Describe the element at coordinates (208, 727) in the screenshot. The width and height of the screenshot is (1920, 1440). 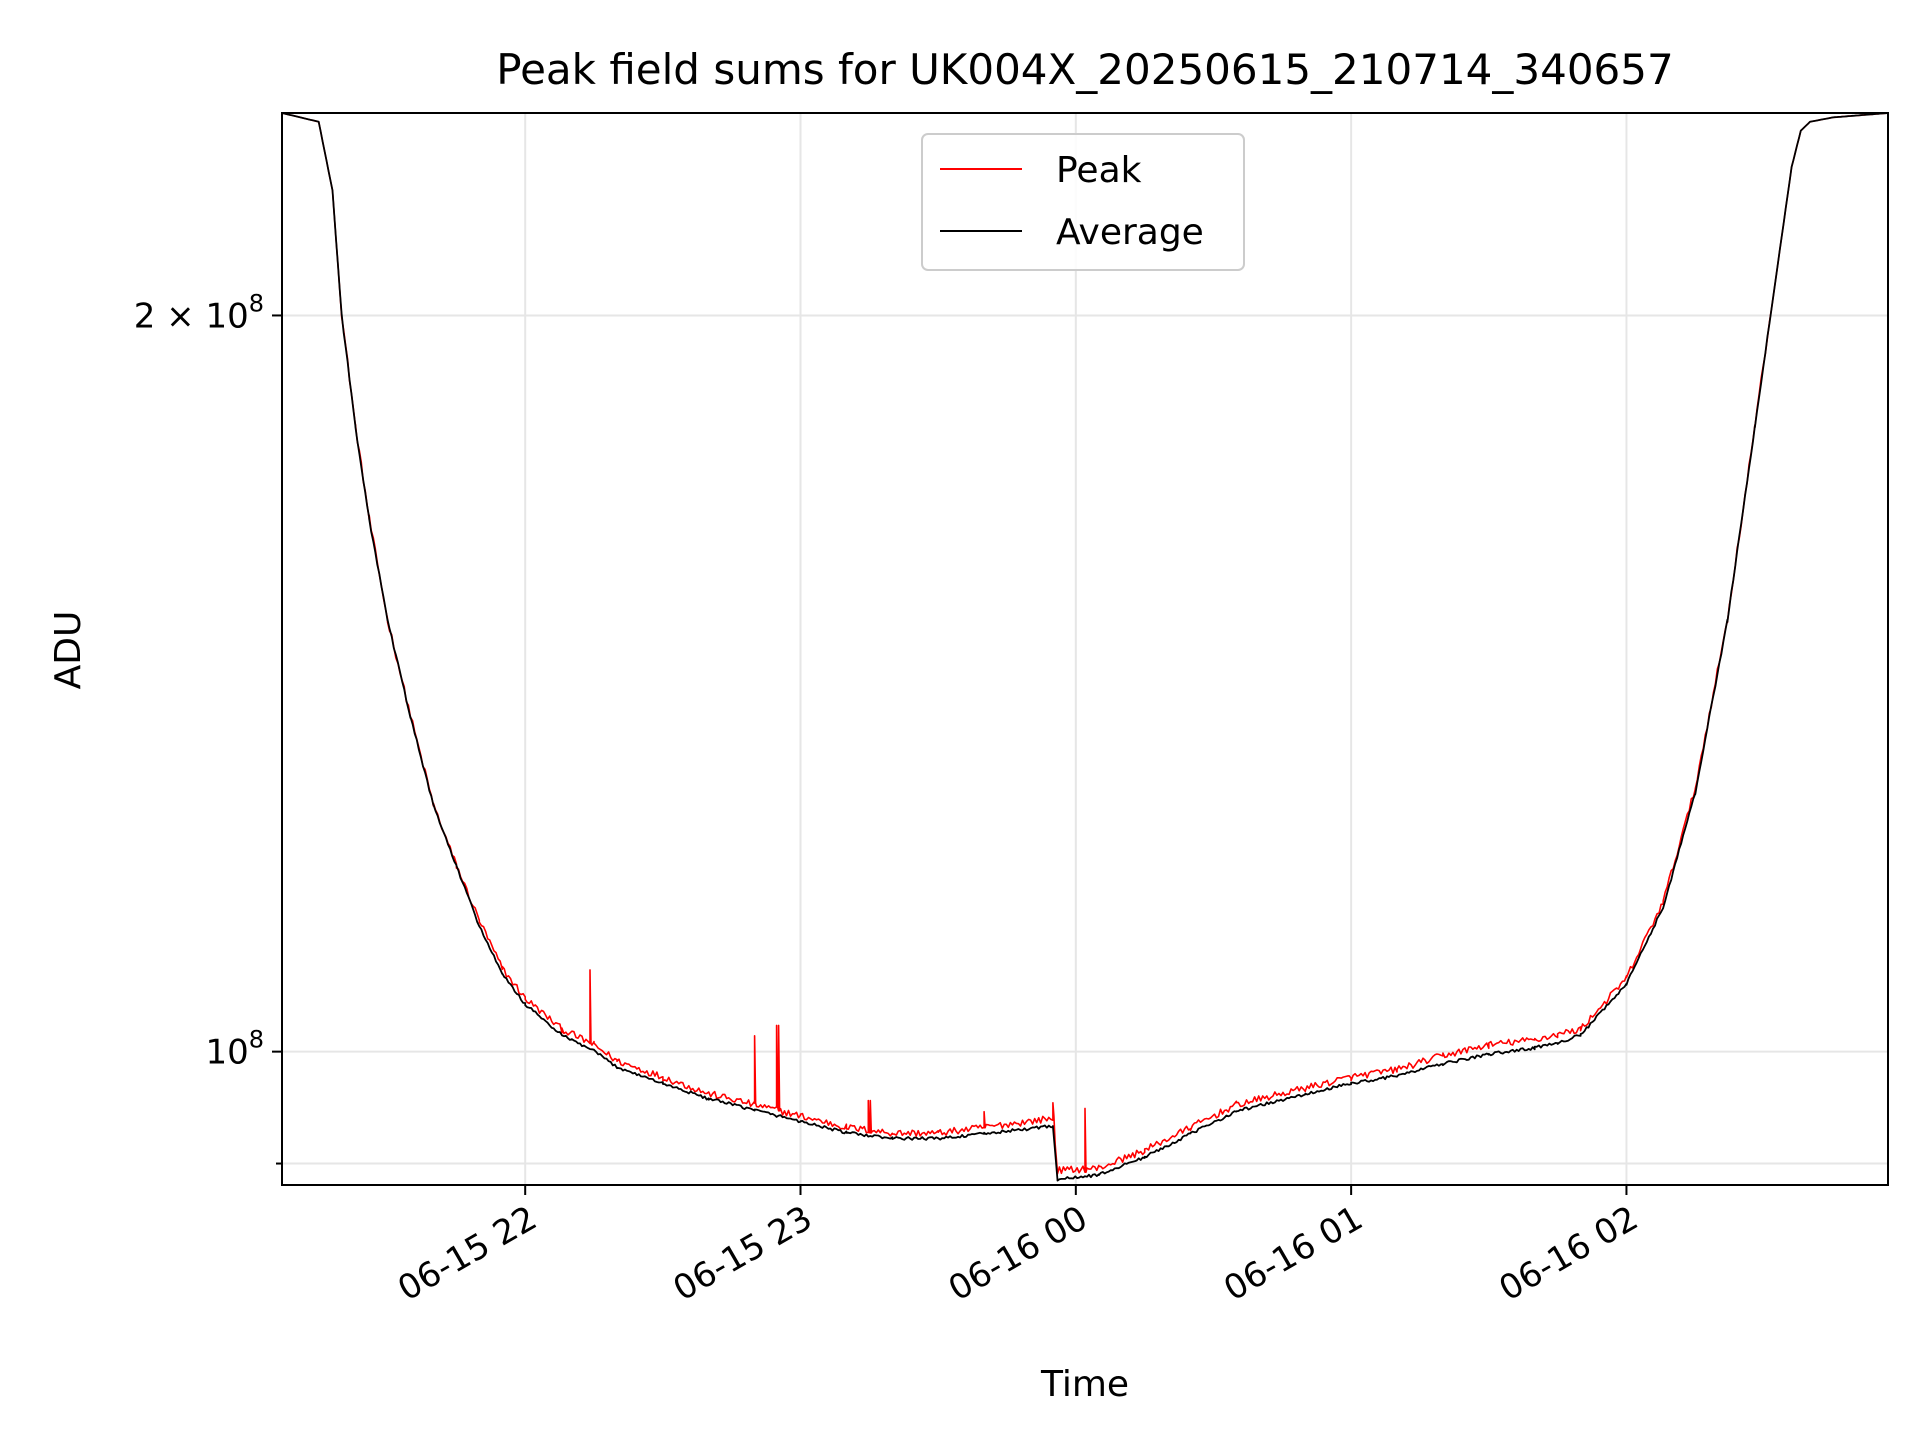
I see `y-axis: 108 2 × 108` at that location.